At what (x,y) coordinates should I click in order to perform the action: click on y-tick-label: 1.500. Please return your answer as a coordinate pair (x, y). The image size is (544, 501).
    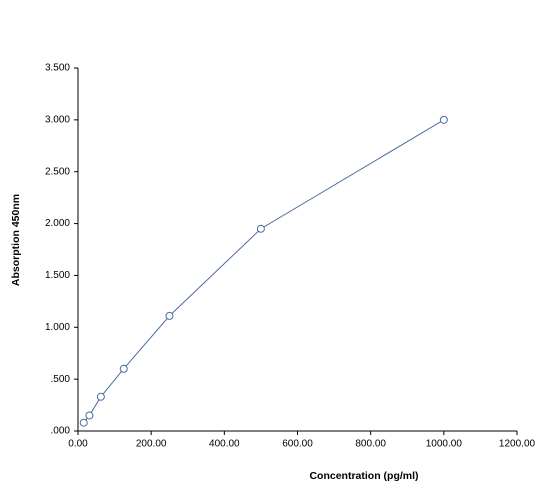
    Looking at the image, I should click on (57, 275).